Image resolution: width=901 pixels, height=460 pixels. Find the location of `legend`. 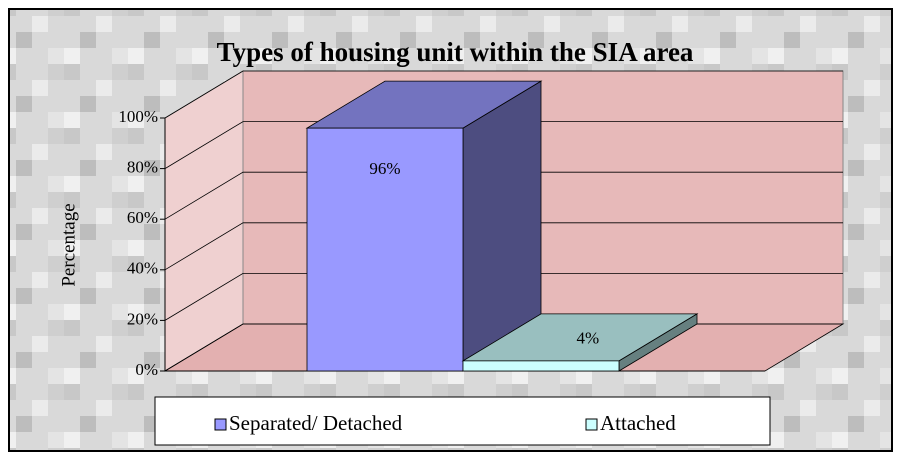

legend is located at coordinates (462, 421).